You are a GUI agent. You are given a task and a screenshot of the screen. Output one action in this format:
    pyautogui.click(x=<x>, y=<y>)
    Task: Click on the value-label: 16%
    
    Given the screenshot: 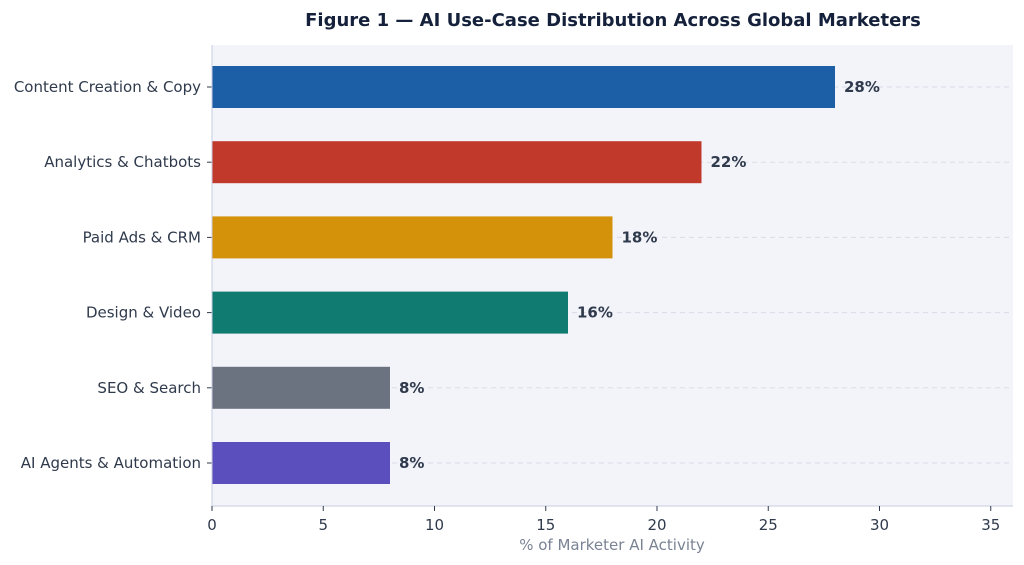 What is the action you would take?
    pyautogui.click(x=595, y=313)
    